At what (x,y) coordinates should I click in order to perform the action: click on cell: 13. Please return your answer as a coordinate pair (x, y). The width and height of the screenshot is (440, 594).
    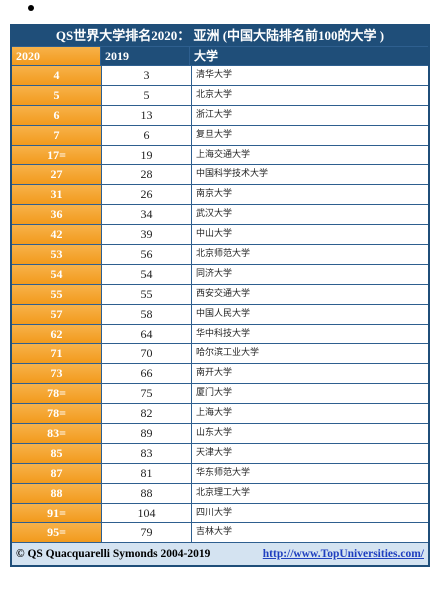
    Looking at the image, I should click on (147, 115).